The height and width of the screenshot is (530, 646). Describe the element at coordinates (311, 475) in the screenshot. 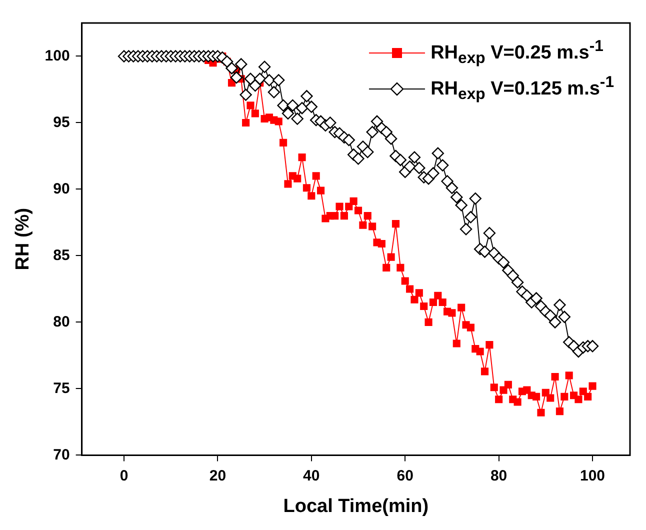

I see `x-tick-label: 40` at that location.